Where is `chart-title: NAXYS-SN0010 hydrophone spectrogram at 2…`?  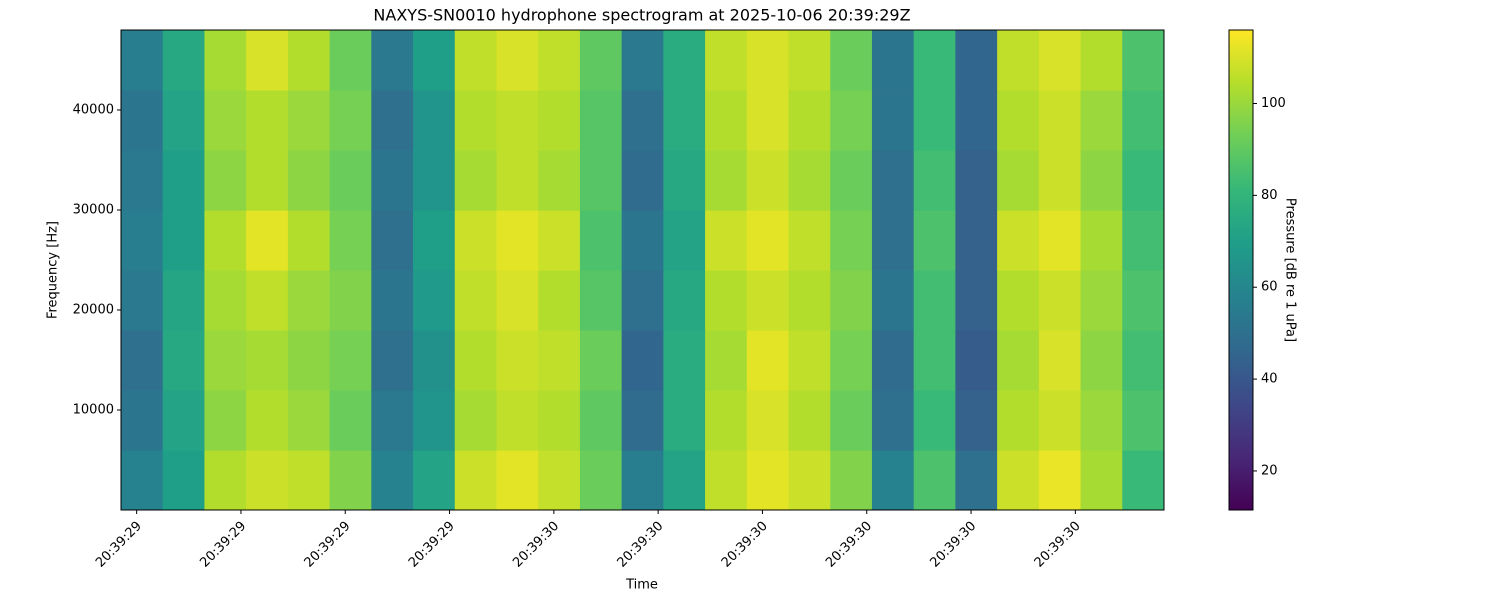 chart-title: NAXYS-SN0010 hydrophone spectrogram at 2… is located at coordinates (641, 15).